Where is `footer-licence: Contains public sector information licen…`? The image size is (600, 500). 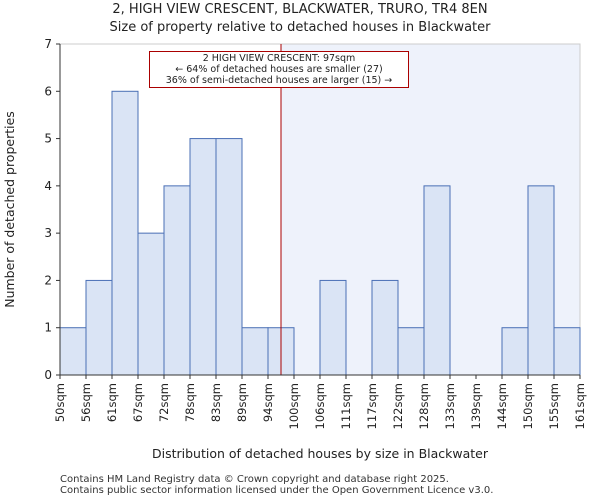
footer-licence: Contains public sector information licen… is located at coordinates (277, 490).